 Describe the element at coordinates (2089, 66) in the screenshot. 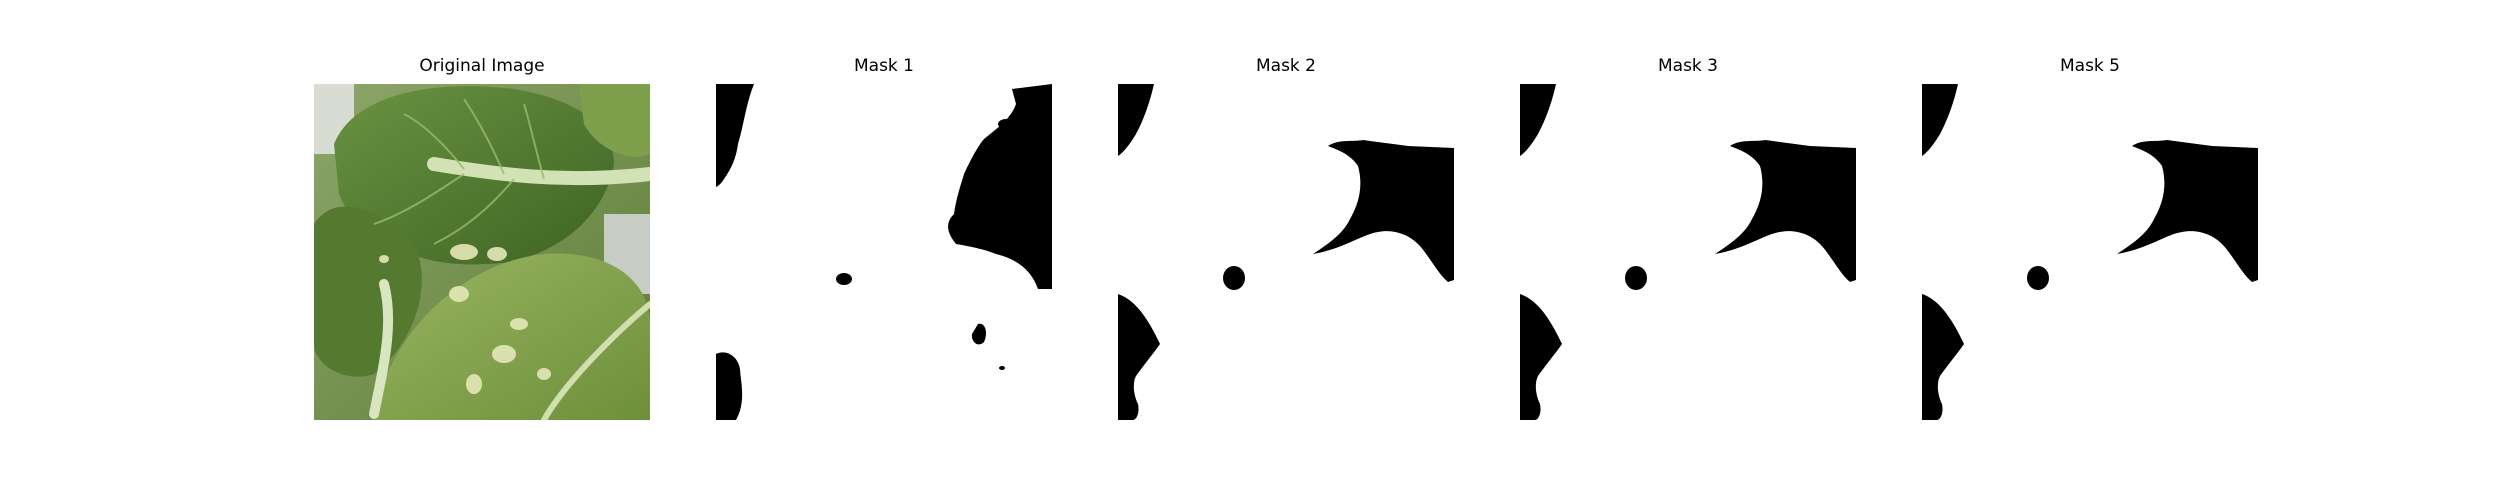

I see `panel-title: Mask 5` at that location.